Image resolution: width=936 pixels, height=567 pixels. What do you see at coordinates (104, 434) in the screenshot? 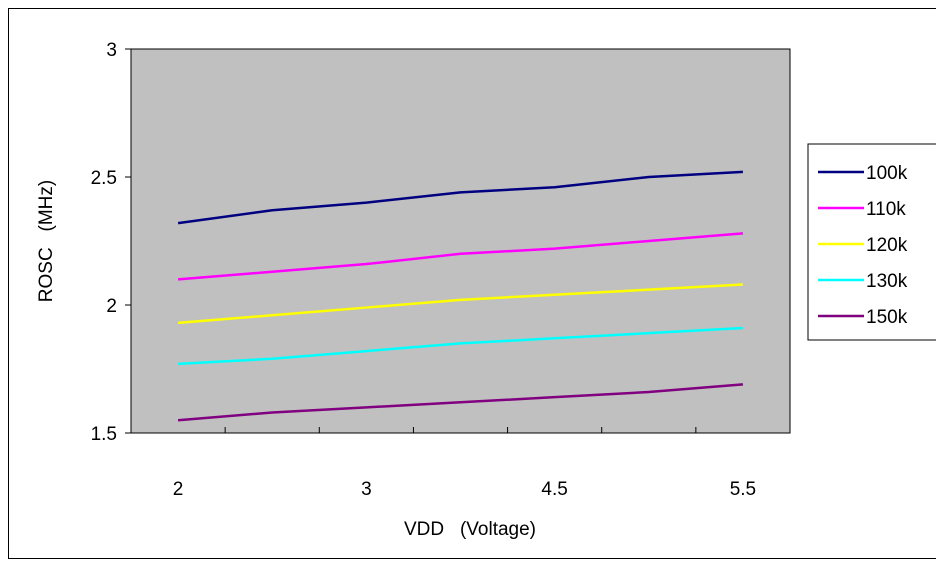
I see `y-tick-label: 1.5` at bounding box center [104, 434].